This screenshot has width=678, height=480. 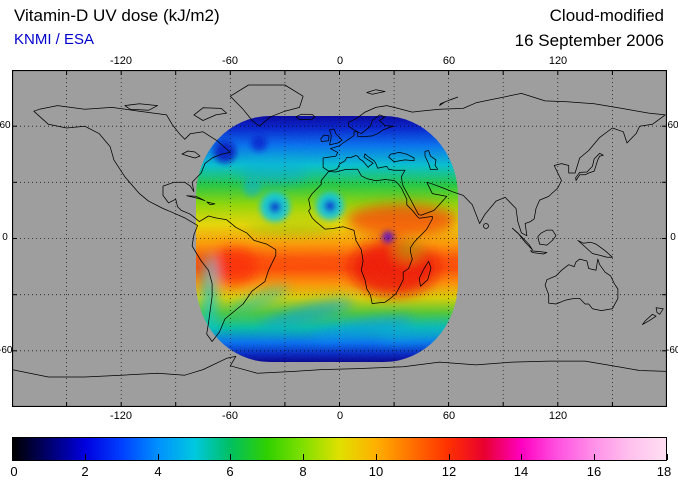 What do you see at coordinates (376, 471) in the screenshot?
I see `colorbar-label: 10` at bounding box center [376, 471].